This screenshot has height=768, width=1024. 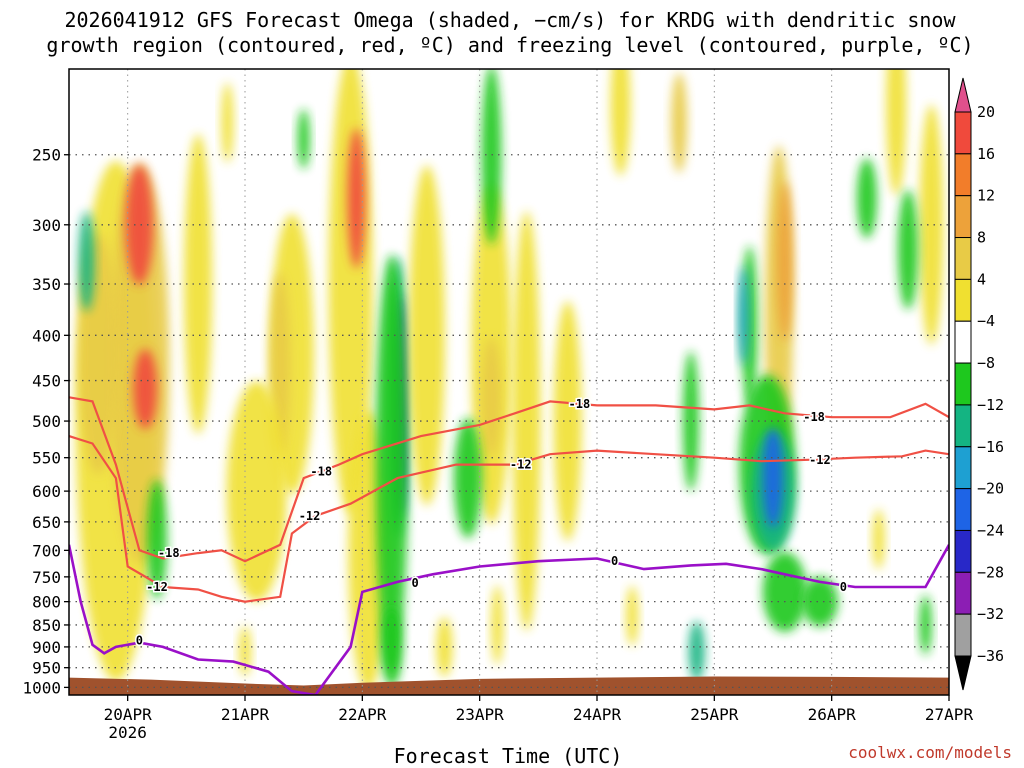 I want to click on time-tick-label: 25APR, so click(x=714, y=714).